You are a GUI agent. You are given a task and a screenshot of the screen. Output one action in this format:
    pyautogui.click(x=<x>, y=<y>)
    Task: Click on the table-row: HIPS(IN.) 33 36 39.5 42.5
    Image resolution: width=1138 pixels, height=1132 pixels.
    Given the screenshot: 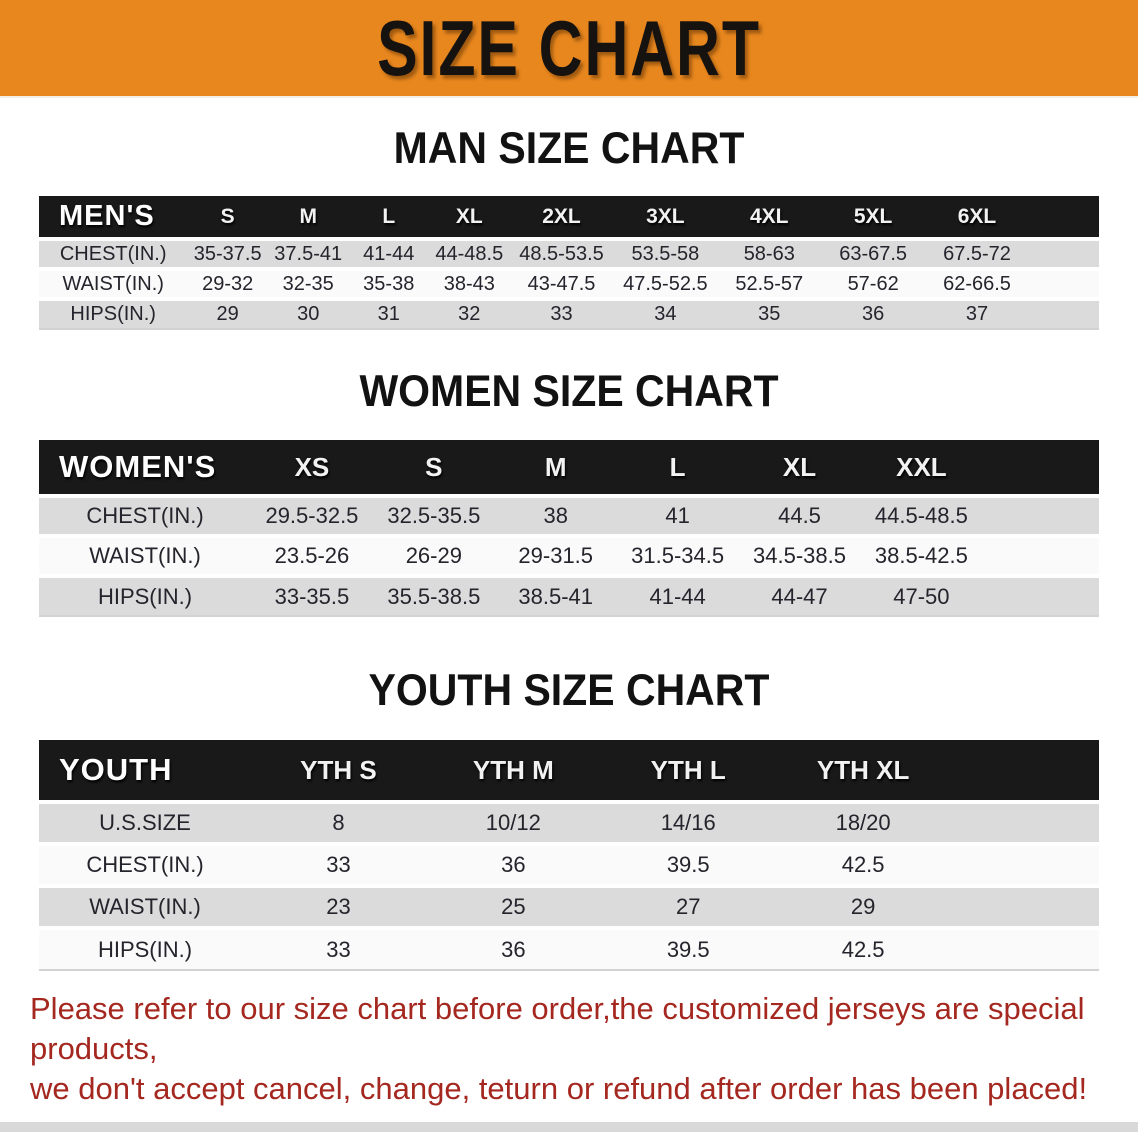 What is the action you would take?
    pyautogui.click(x=569, y=949)
    